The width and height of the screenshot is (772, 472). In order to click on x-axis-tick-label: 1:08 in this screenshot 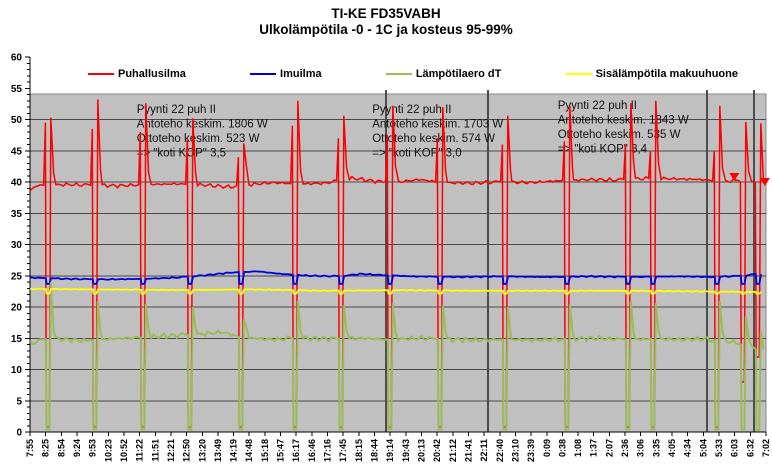, I will do `click(578, 448)`.